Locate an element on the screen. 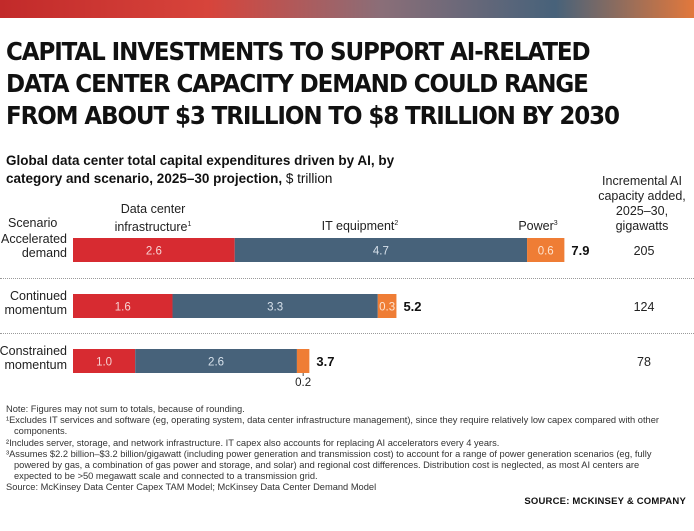 Image resolution: width=694 pixels, height=531 pixels. data-label: 0.3 is located at coordinates (387, 308).